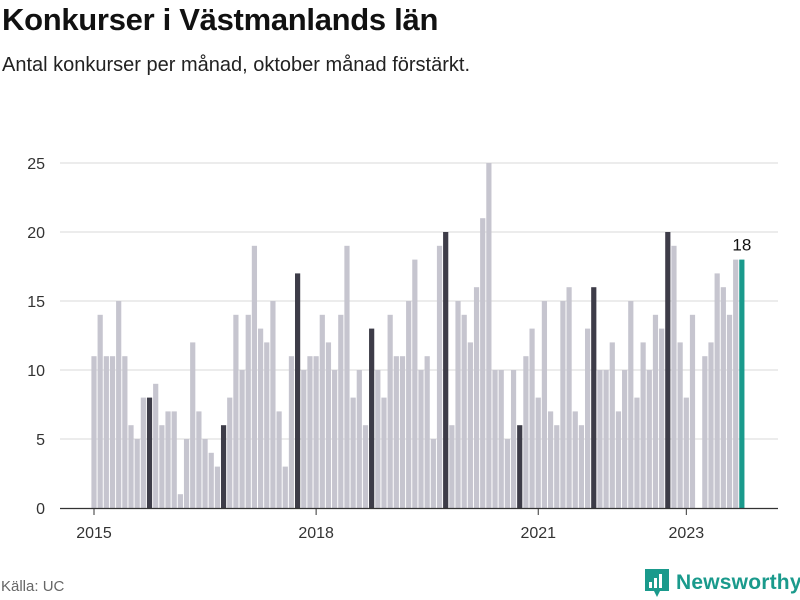 Image resolution: width=800 pixels, height=600 pixels. I want to click on brand-logo: Newsworthy, so click(722, 583).